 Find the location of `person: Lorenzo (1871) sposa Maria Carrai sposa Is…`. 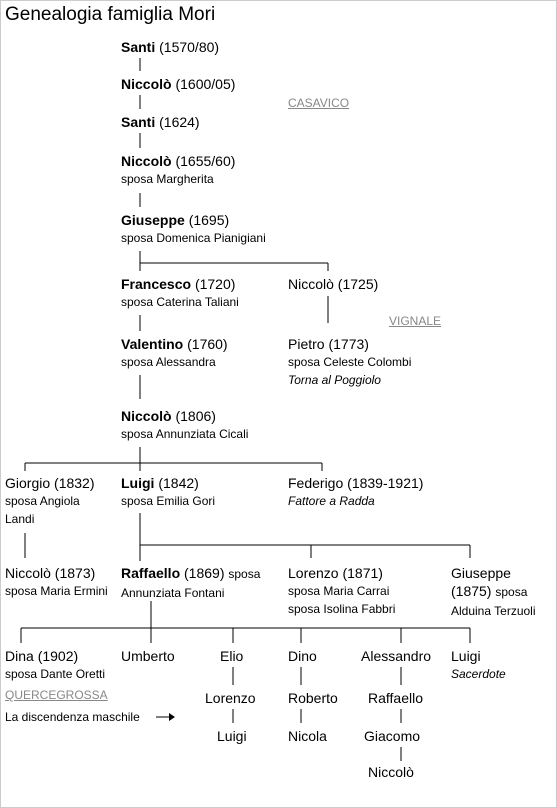

person: Lorenzo (1871) sposa Maria Carrai sposa Is… is located at coordinates (341, 591).